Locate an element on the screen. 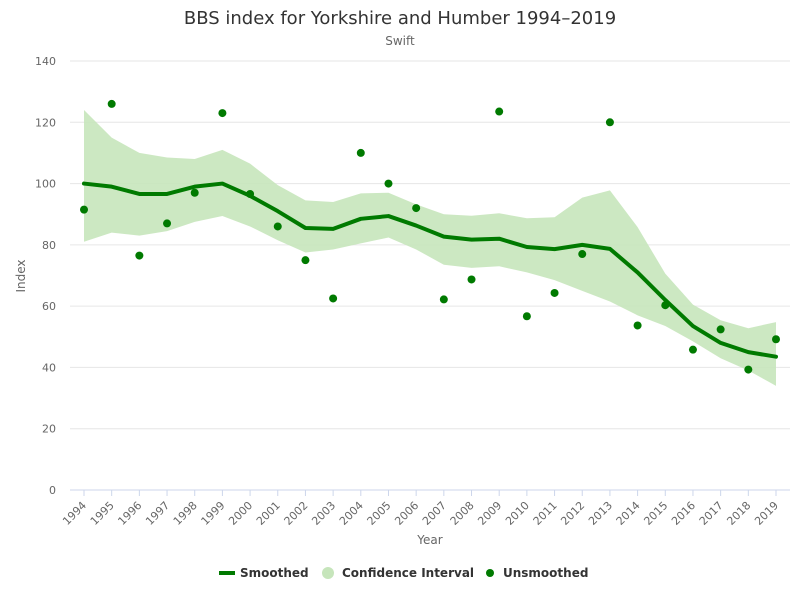 The height and width of the screenshot is (604, 800). unsmoothed-point-2010 is located at coordinates (526, 316).